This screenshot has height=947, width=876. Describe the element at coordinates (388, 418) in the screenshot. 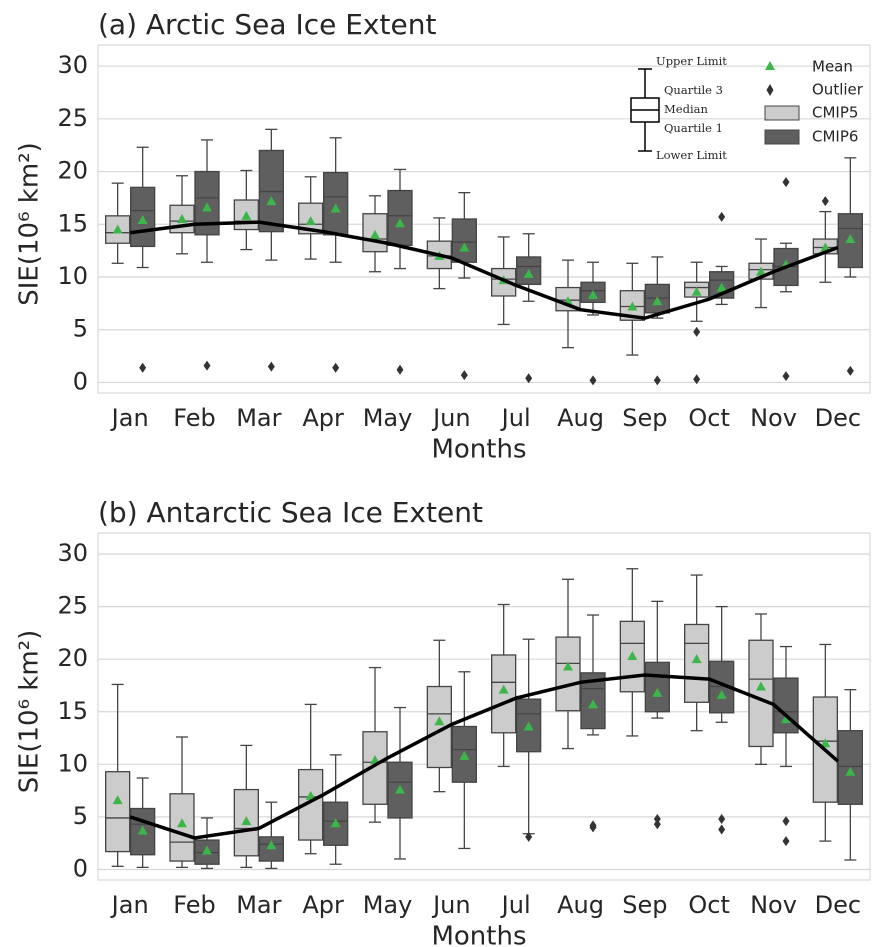

I see `x-tick-label: May` at that location.